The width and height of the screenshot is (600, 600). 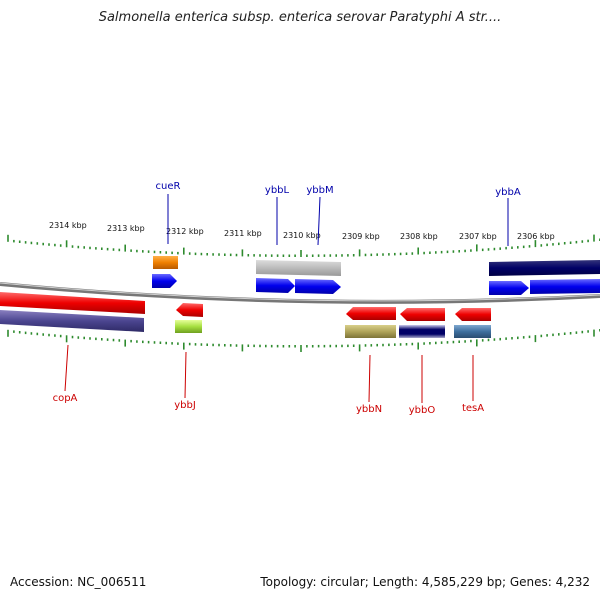 What do you see at coordinates (376, 275) in the screenshot?
I see `forward-strand-features` at bounding box center [376, 275].